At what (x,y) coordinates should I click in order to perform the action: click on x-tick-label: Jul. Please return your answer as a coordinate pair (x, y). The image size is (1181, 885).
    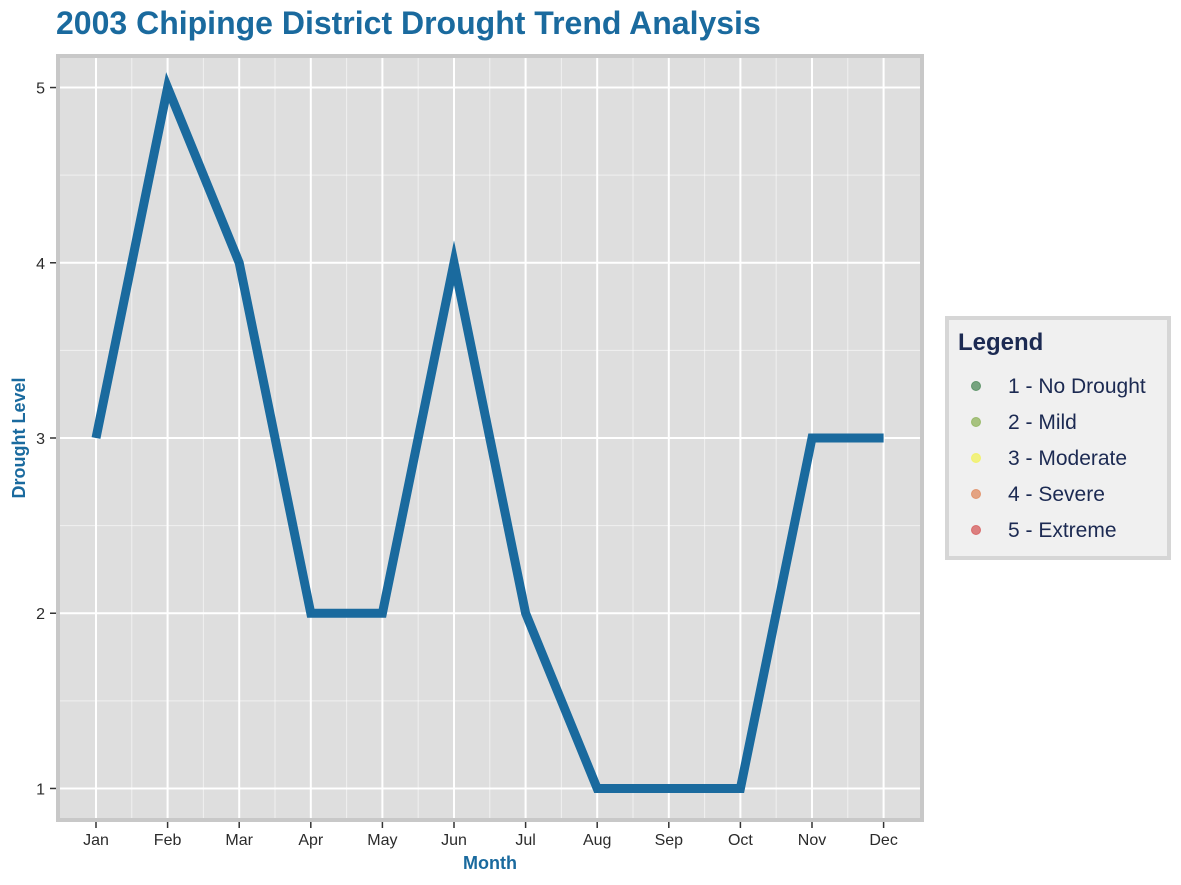
    Looking at the image, I should click on (525, 840).